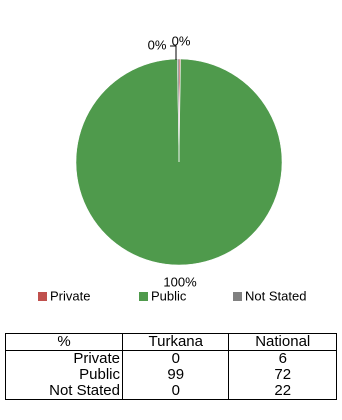 The image size is (342, 420). I want to click on table-cell: National, so click(282, 342).